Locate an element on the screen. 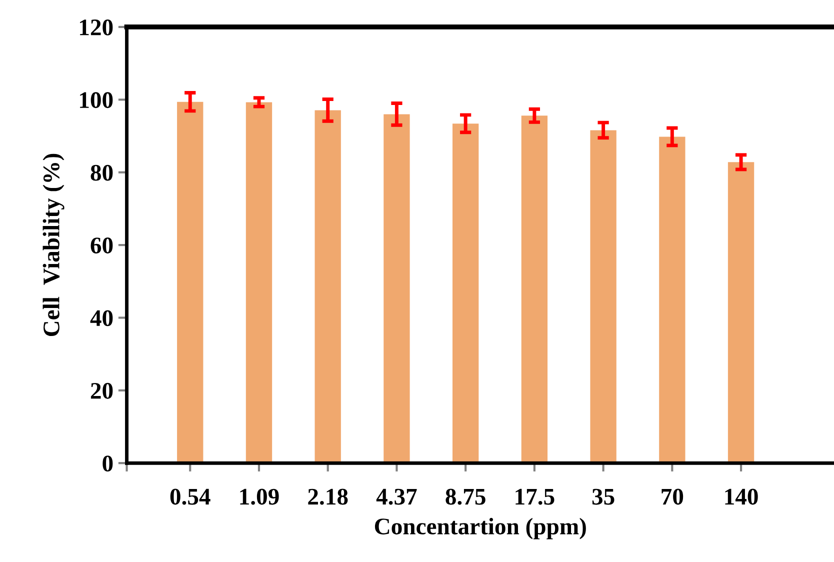  x-tick-label: 1.09 is located at coordinates (259, 496).